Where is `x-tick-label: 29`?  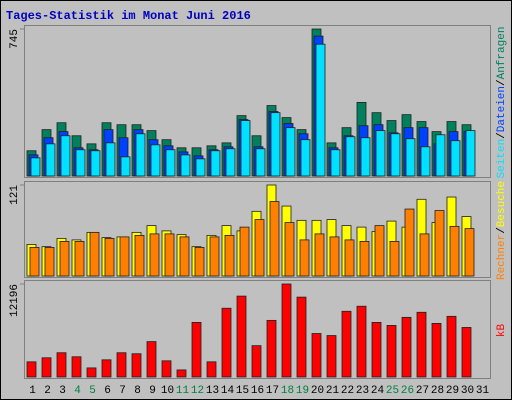
x-tick-label: 29 is located at coordinates (452, 391).